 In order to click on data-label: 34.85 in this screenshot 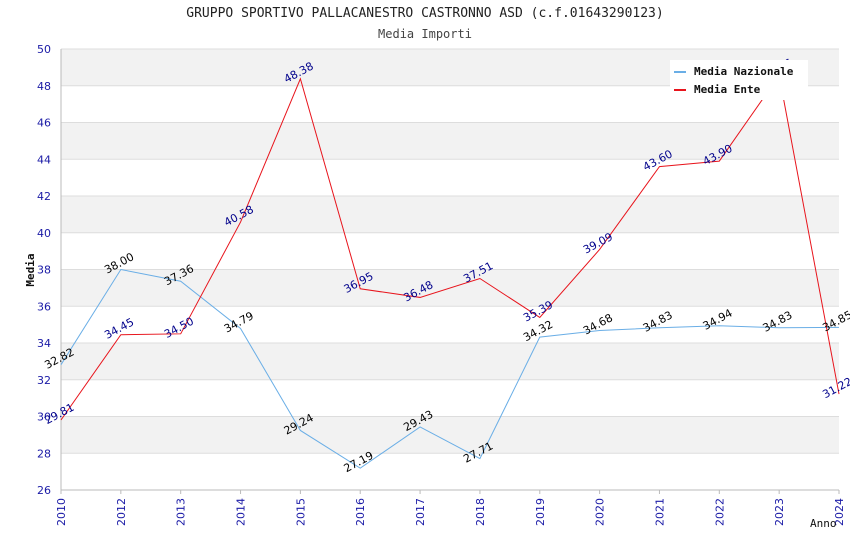, I will do `click(835, 321)`.